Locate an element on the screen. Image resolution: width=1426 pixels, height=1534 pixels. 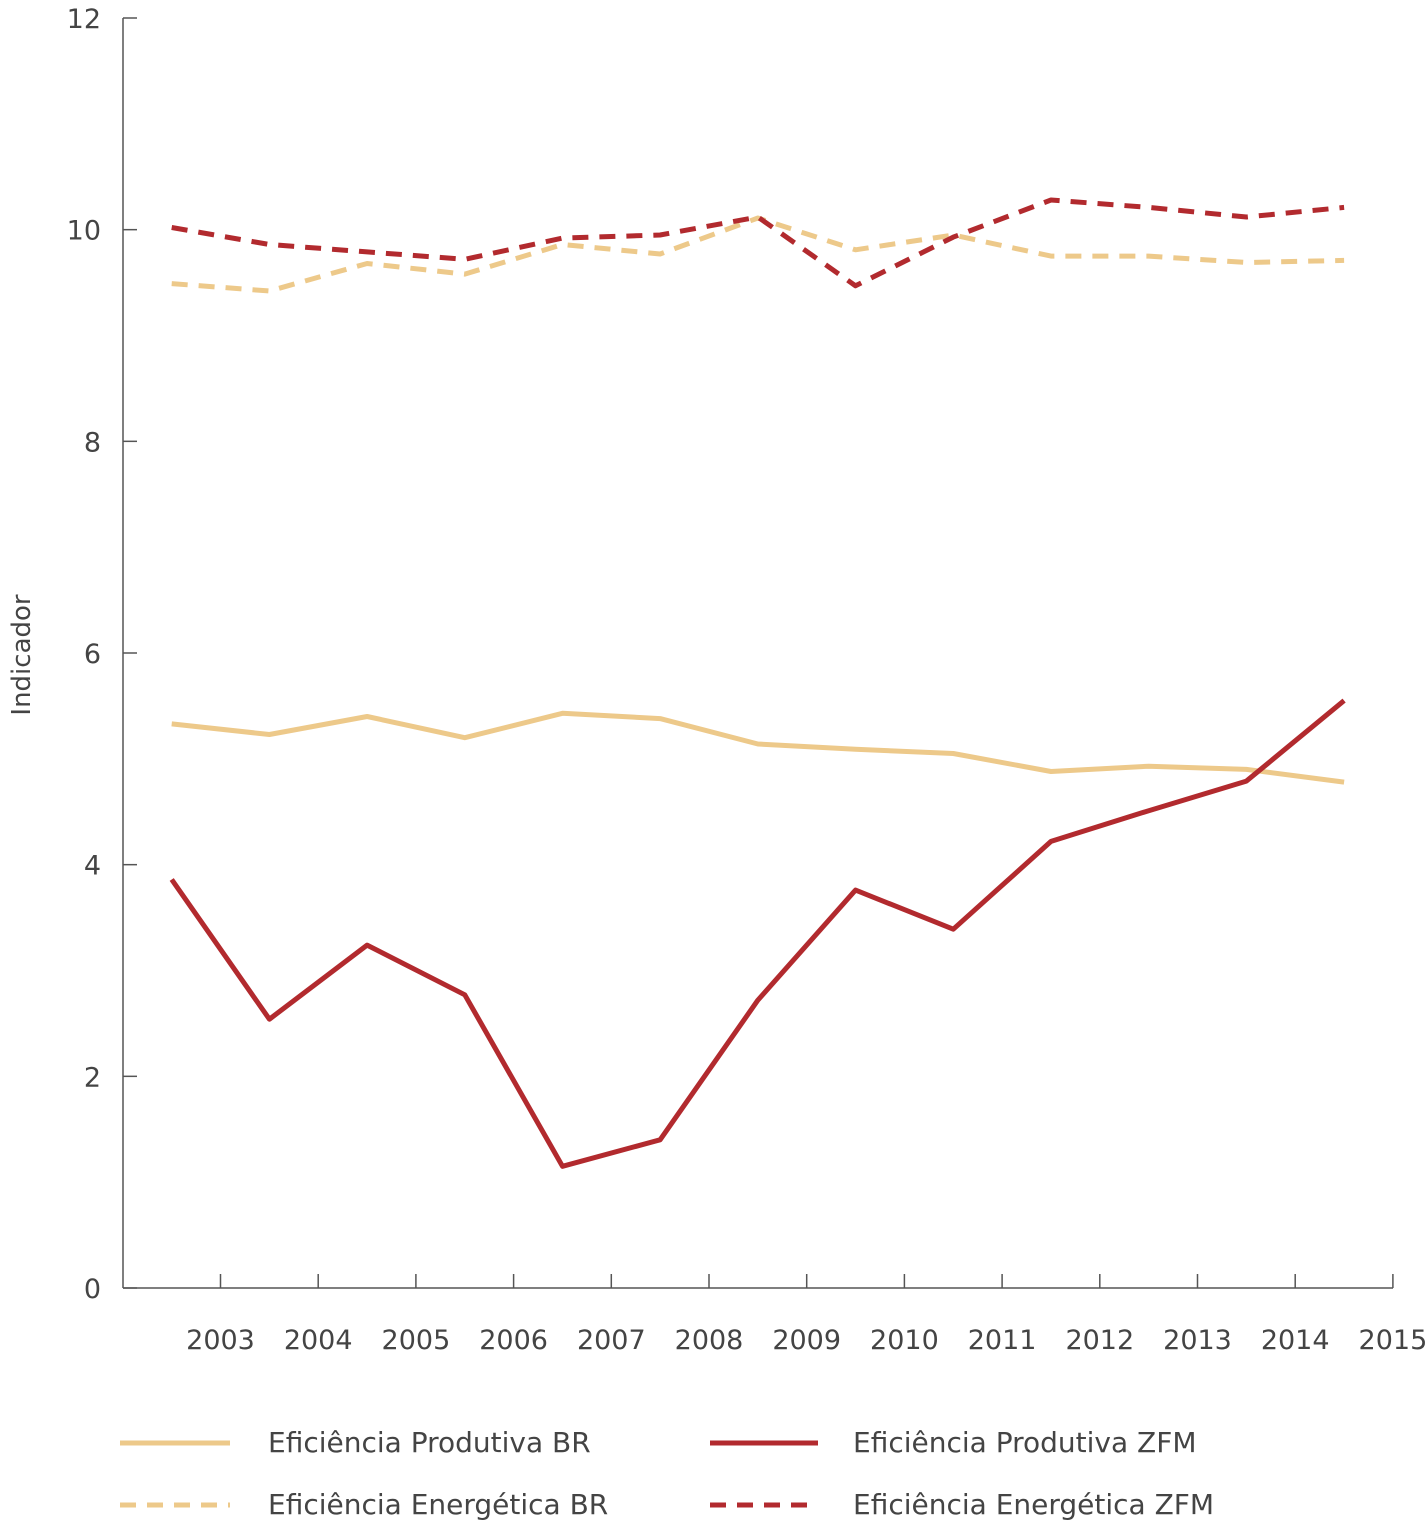
y-tick-label: 4 is located at coordinates (92, 866).